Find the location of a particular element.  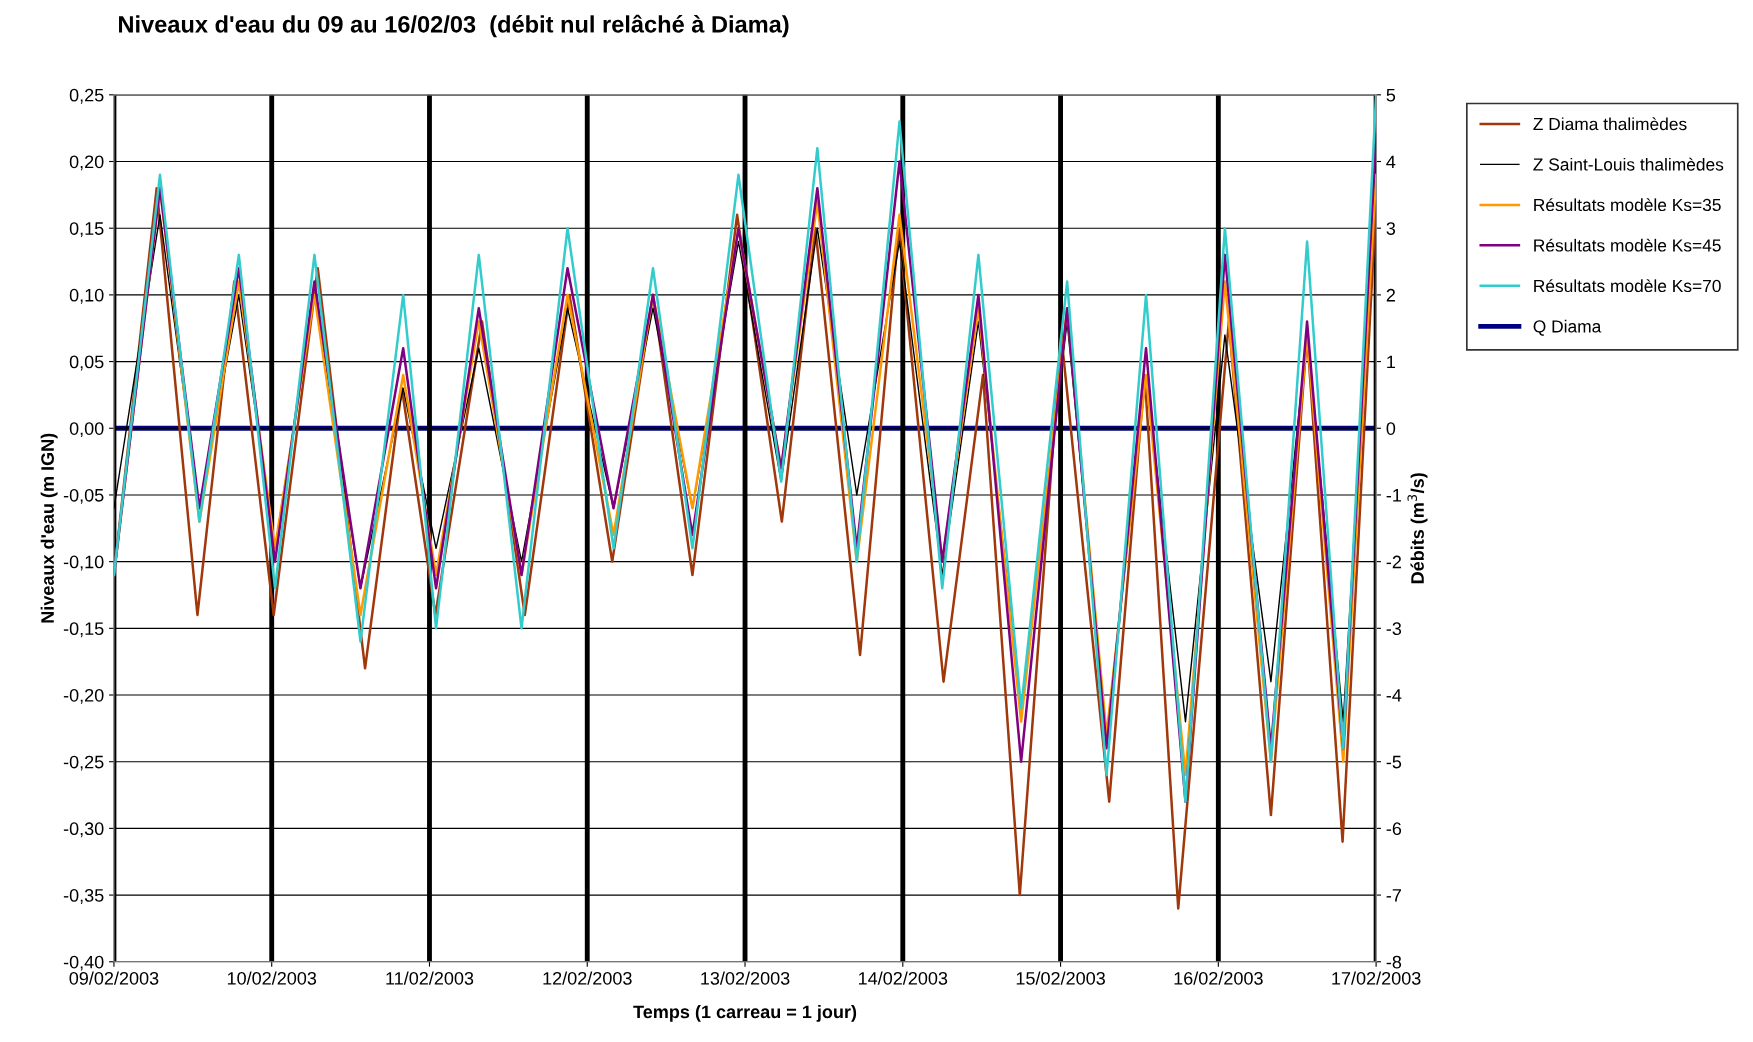

y-axis-title: Niveaux d'eau (m IGN) is located at coordinates (49, 528).